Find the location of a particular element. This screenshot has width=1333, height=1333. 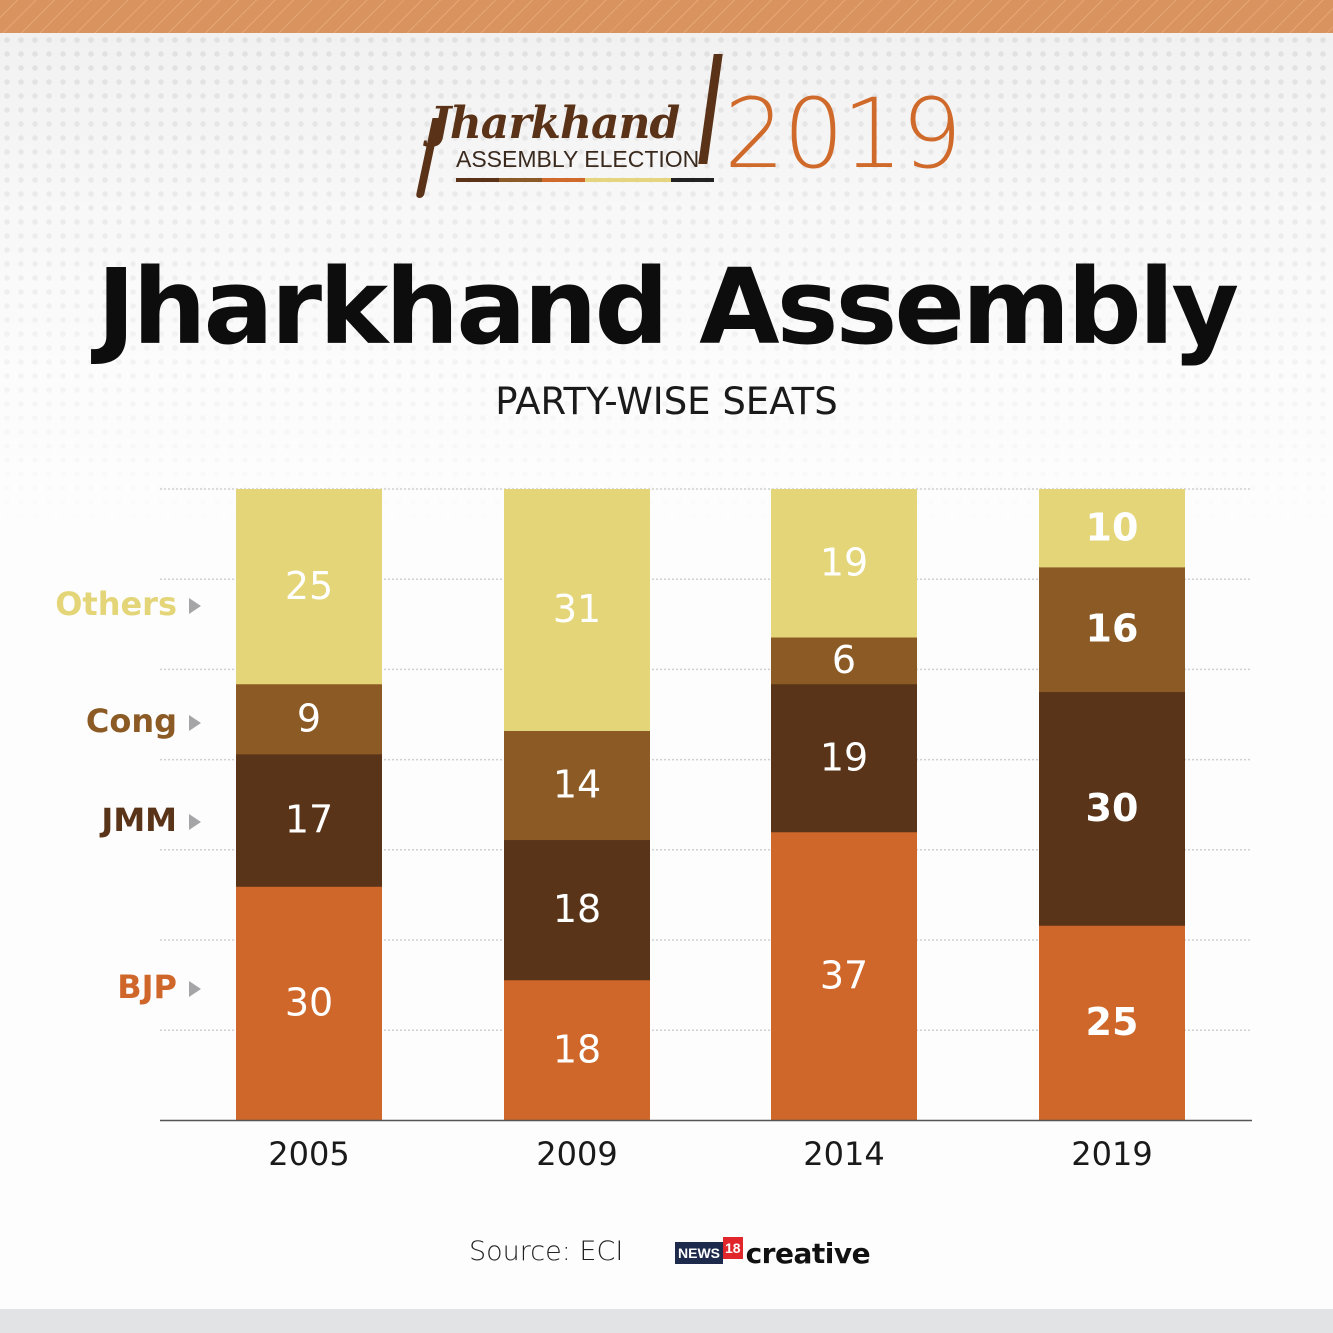

bar-segment-jmm-2014 is located at coordinates (844, 758).